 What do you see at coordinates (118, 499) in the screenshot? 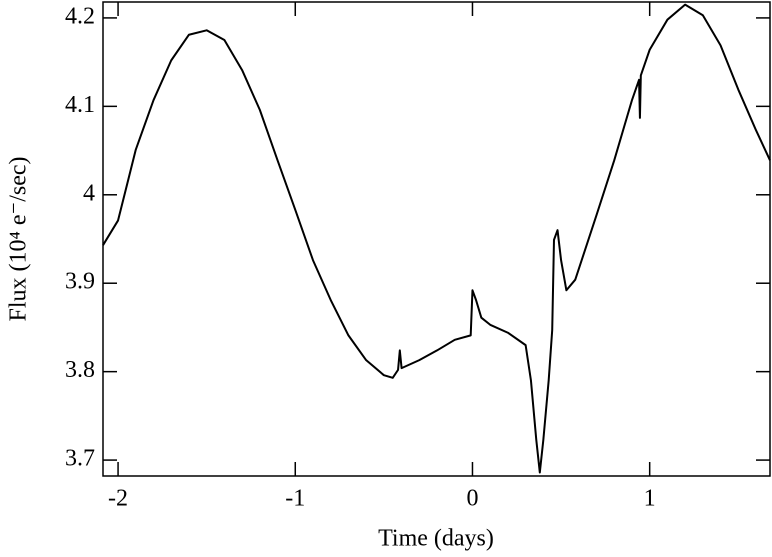
I see `x-tick-label: -2` at bounding box center [118, 499].